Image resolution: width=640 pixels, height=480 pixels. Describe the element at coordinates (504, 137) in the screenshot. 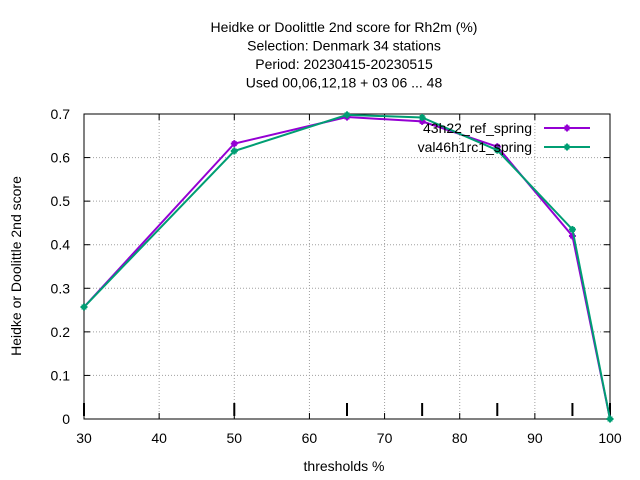

I see `legend: 43h22_ref_spring val46h1rc1_spring` at that location.